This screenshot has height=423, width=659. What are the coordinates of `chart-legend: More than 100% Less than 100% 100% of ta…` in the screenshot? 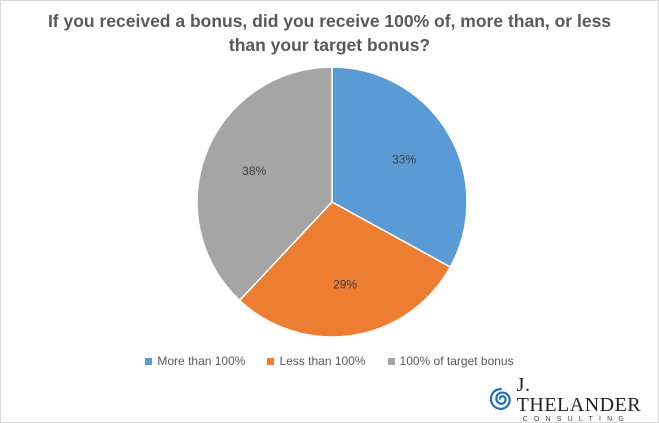 It's located at (329, 361).